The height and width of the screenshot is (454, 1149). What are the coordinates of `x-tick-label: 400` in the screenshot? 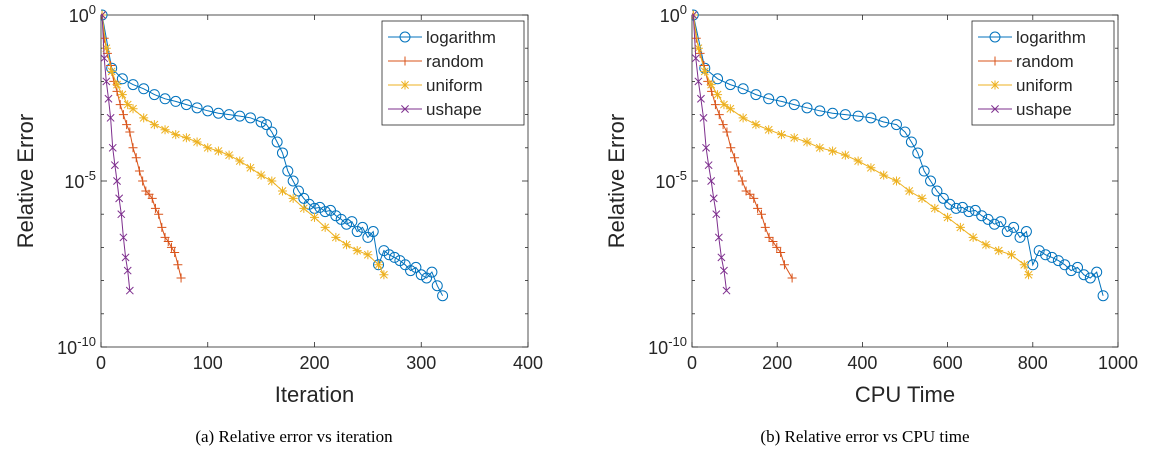 It's located at (862, 363).